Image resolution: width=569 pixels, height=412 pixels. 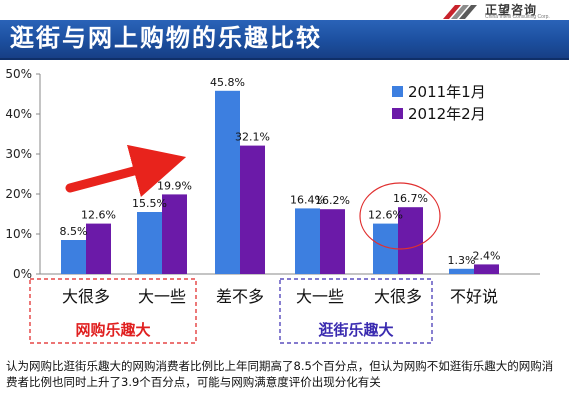 I want to click on data-label: 45.8%, so click(x=227, y=82).